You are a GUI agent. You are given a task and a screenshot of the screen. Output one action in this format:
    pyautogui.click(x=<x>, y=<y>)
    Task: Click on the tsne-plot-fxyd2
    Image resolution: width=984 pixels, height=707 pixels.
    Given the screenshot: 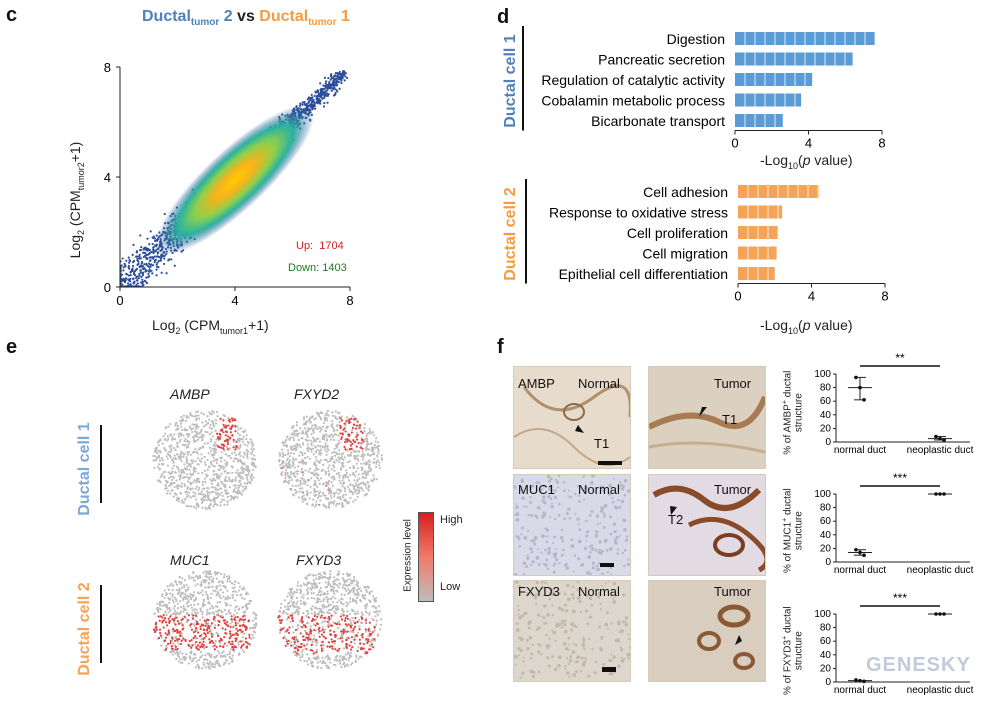 What is the action you would take?
    pyautogui.click(x=330, y=459)
    